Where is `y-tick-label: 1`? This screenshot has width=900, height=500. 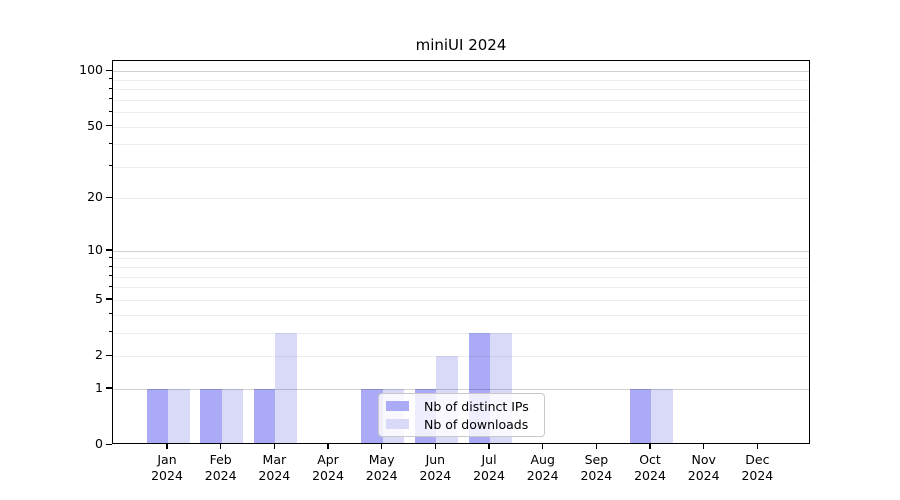 y-tick-label: 1 is located at coordinates (99, 387).